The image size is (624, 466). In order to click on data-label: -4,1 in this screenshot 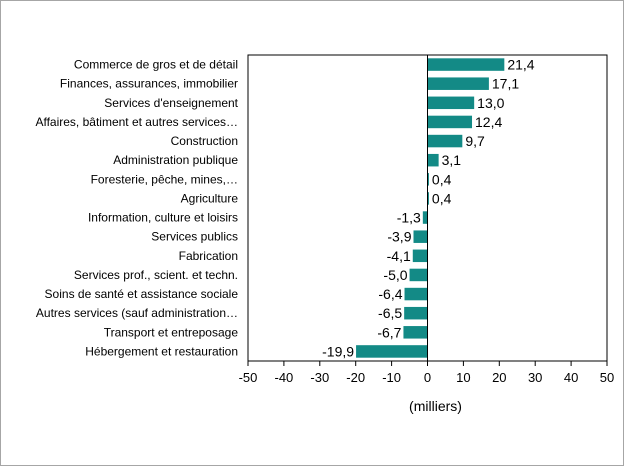, I will do `click(399, 256)`.